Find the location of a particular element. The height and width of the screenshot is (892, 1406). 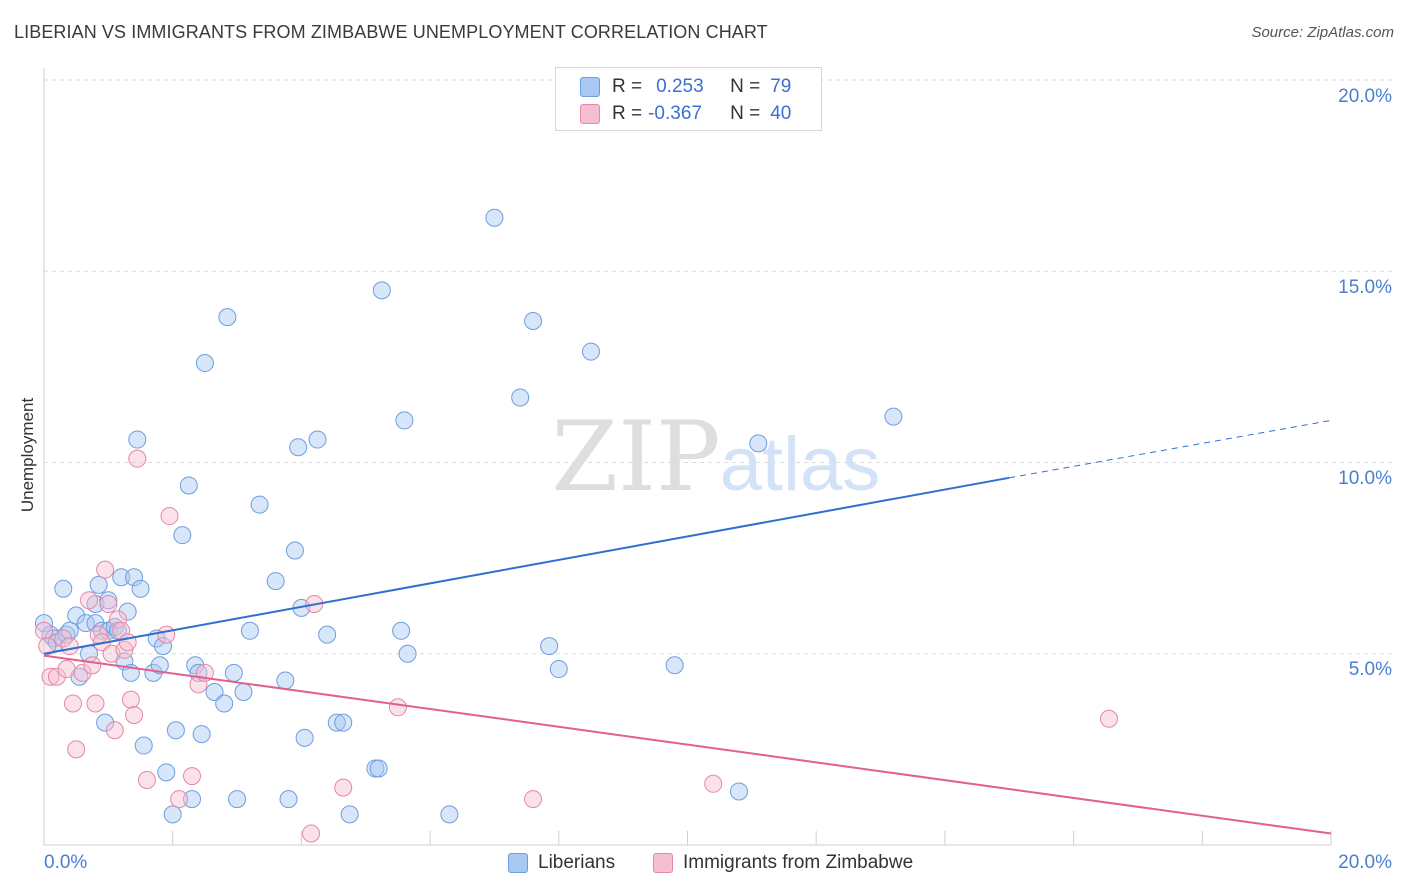

legend-r-value: -0.367 is located at coordinates (675, 113).